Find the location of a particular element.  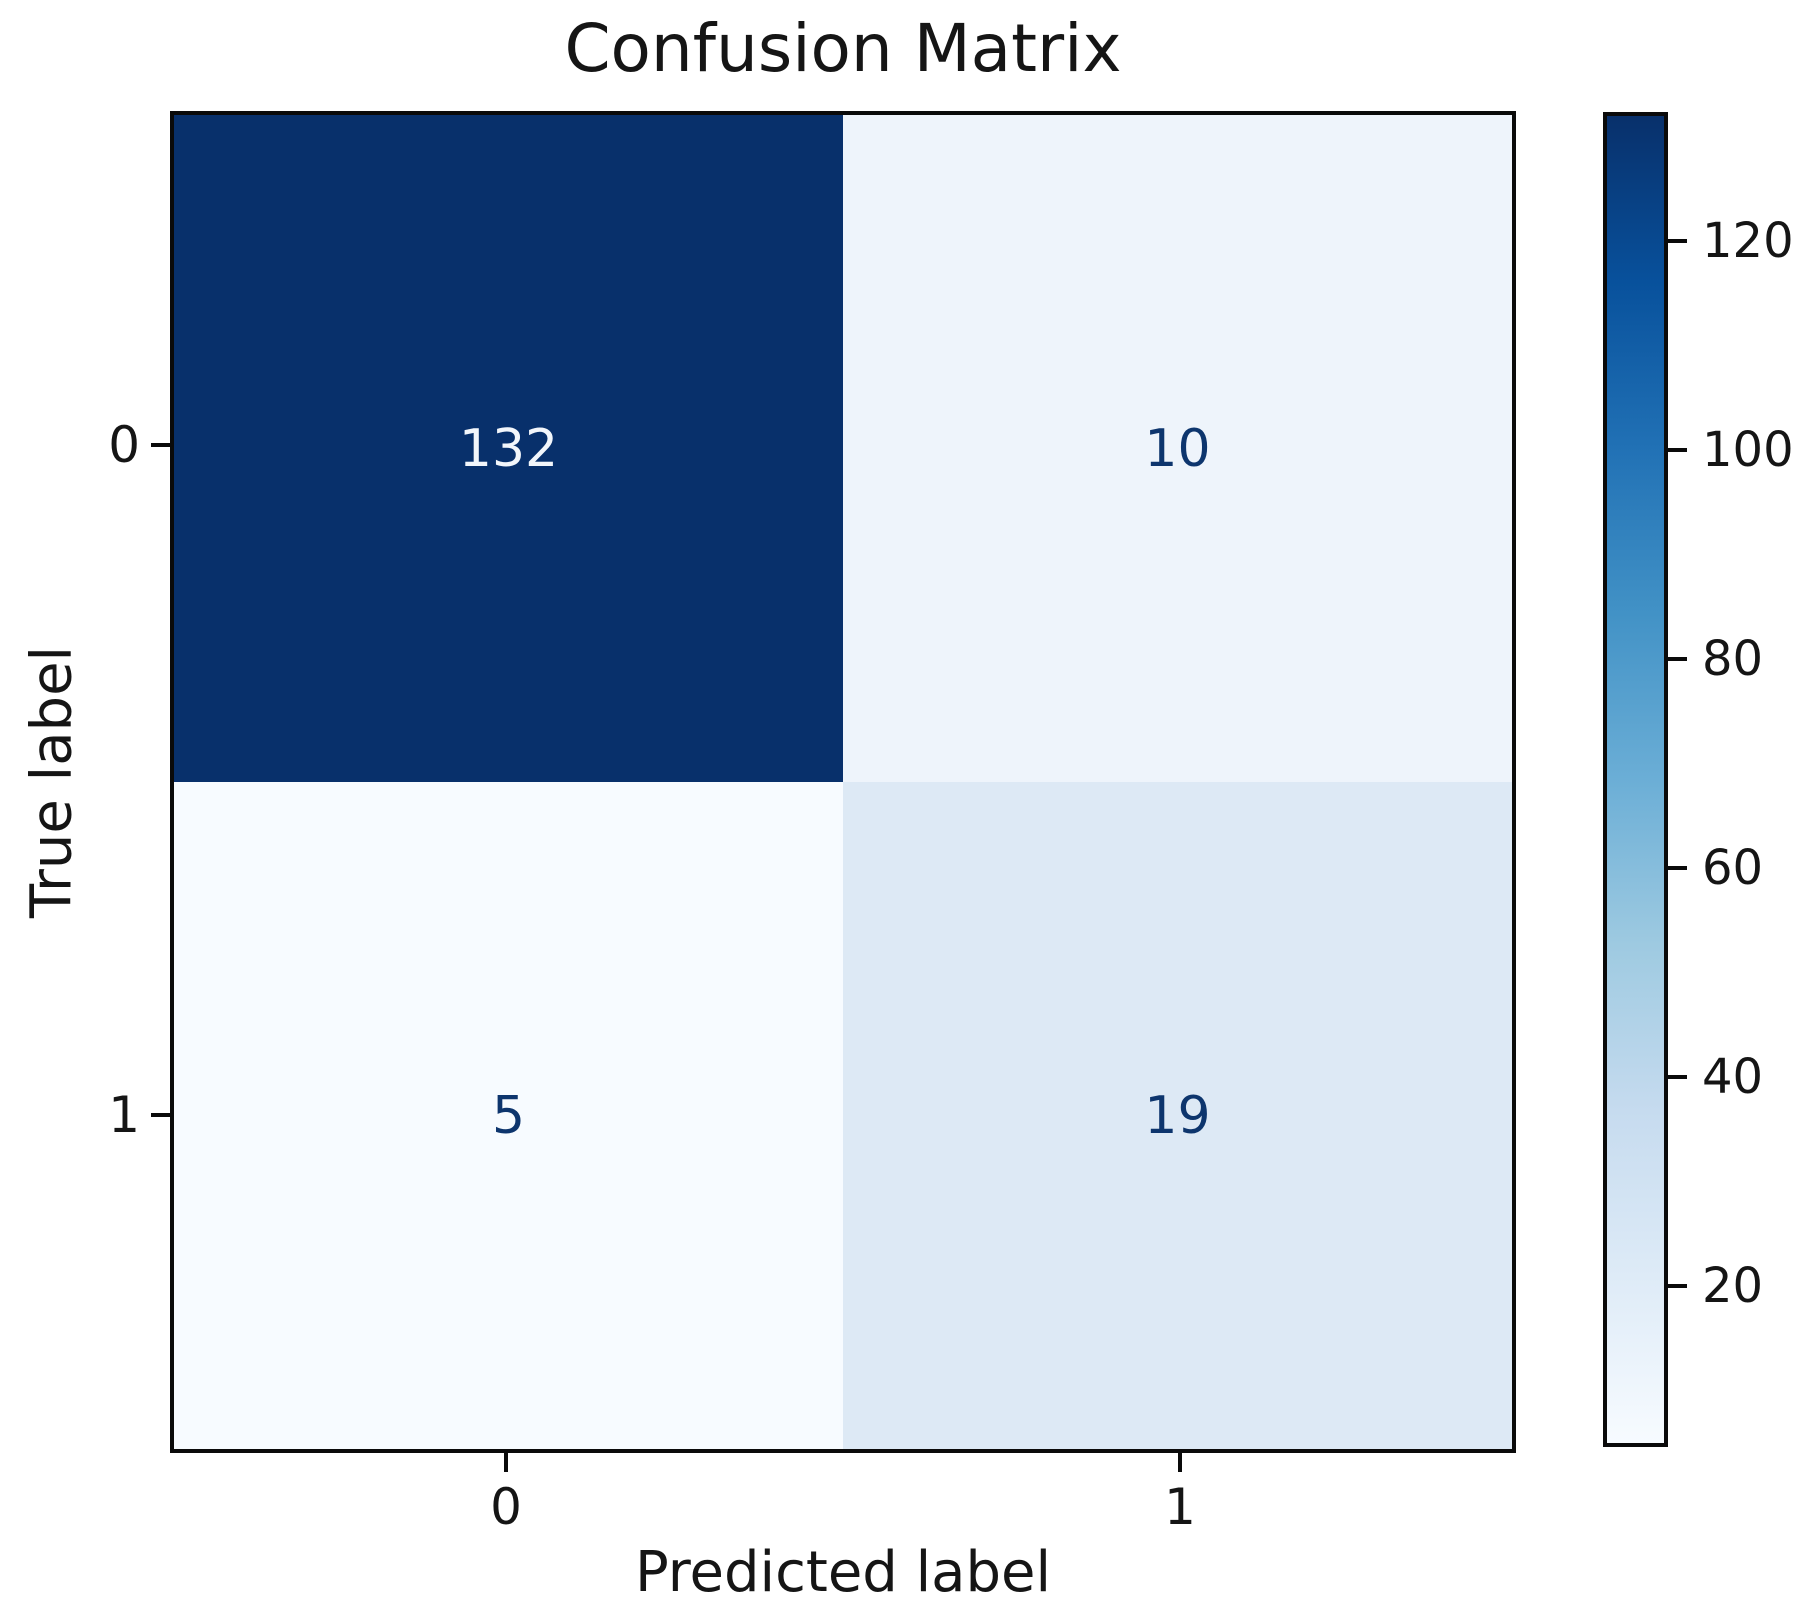

x-tick-label-1: 1 is located at coordinates (1180, 1507).